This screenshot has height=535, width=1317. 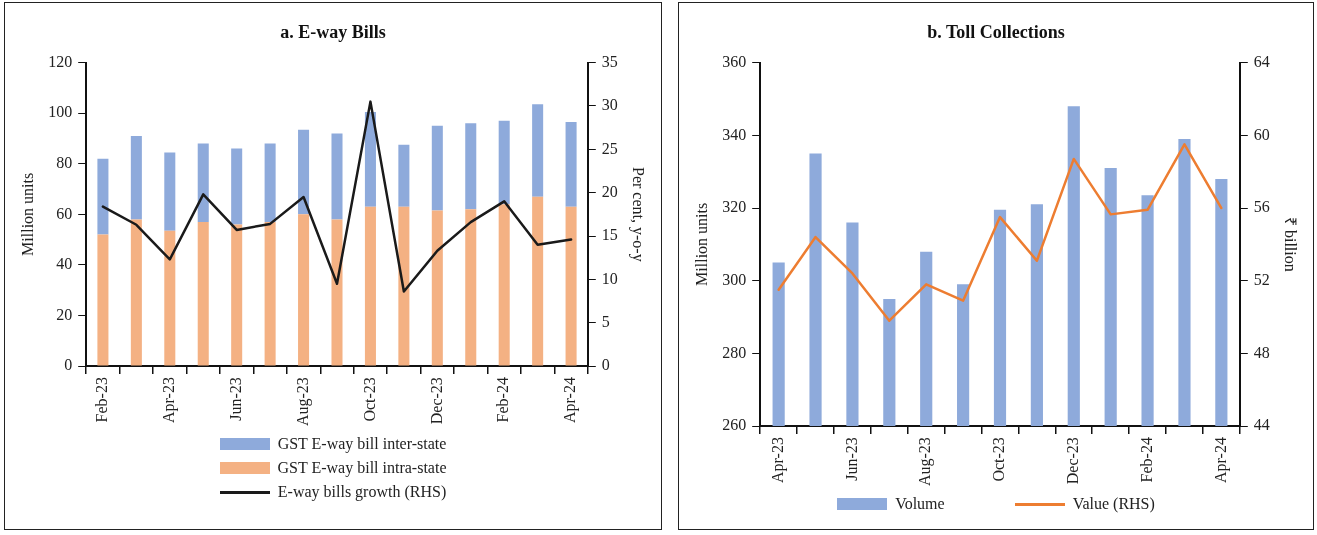 I want to click on y2-tick-label: 52, so click(x=1261, y=279).